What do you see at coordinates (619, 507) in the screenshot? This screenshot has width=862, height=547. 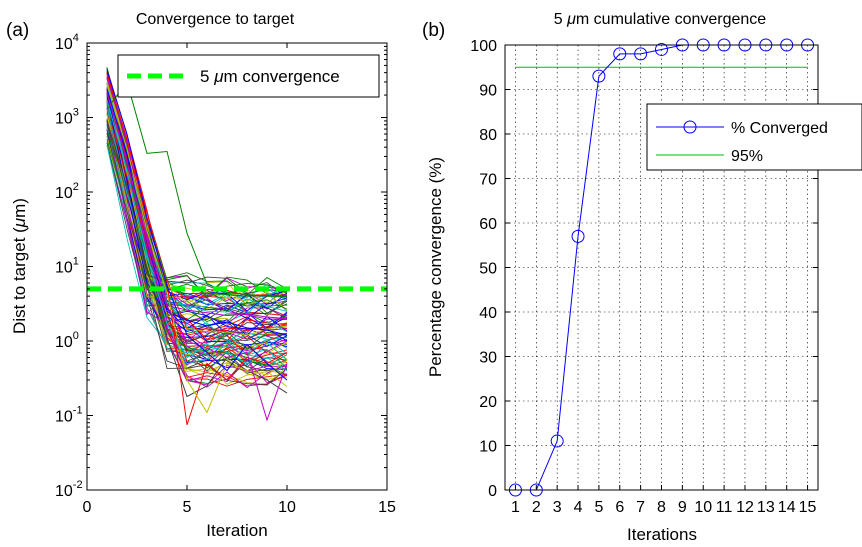 I see `panel-b-x-tick-label: 6` at bounding box center [619, 507].